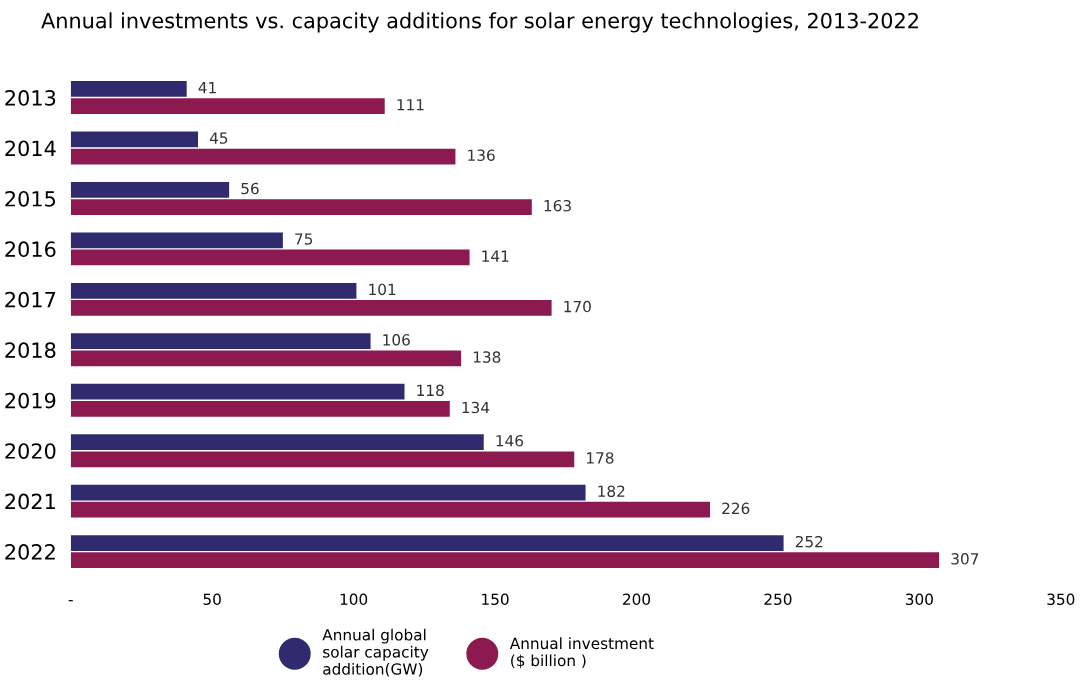  What do you see at coordinates (30, 148) in the screenshot?
I see `y-tick-label: 2014` at bounding box center [30, 148].